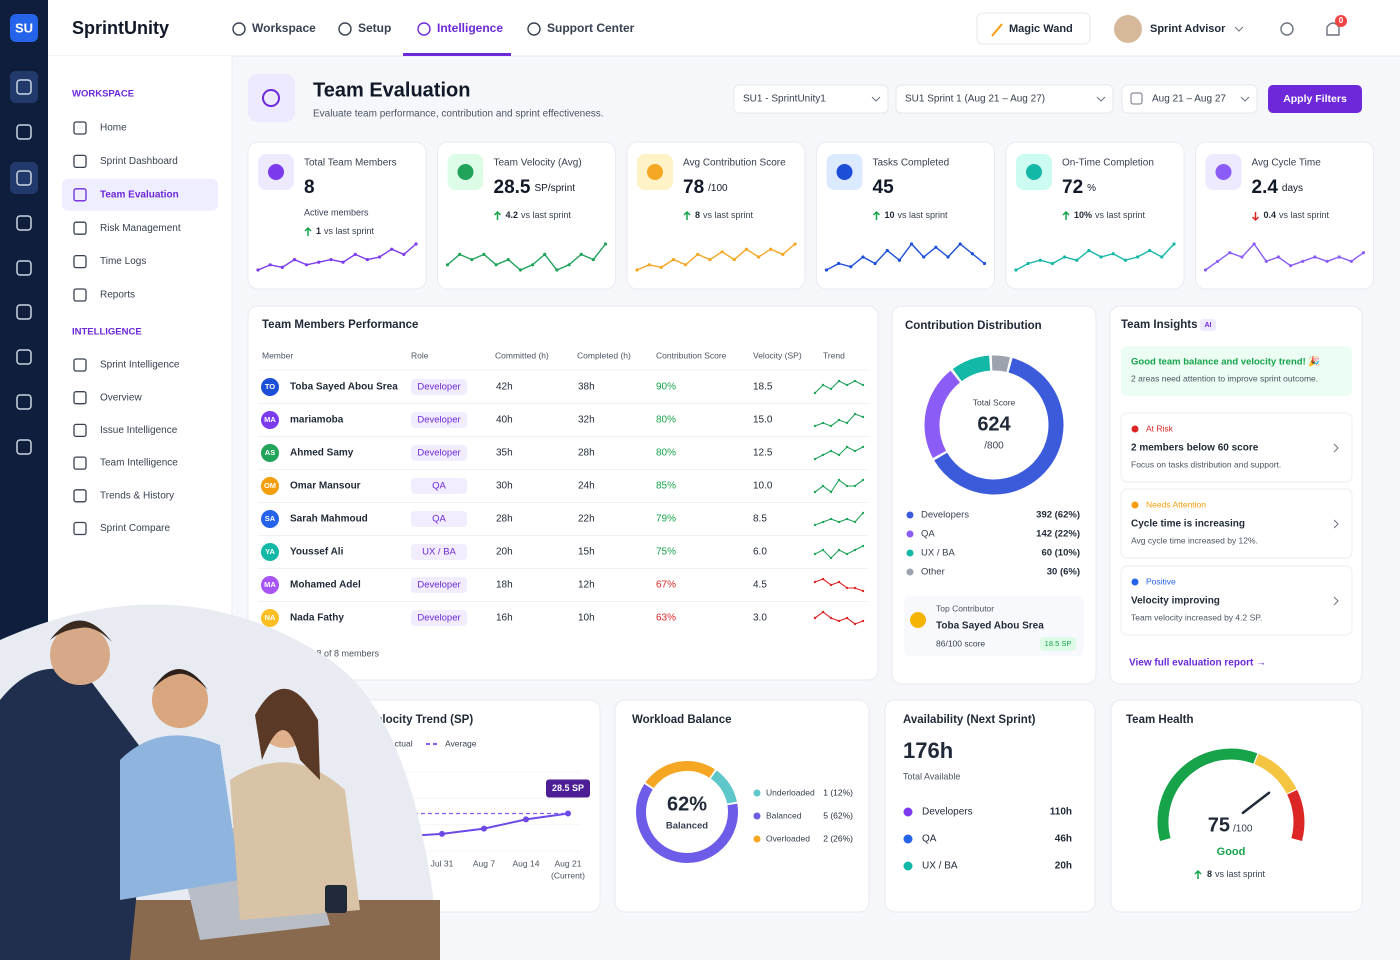 The height and width of the screenshot is (960, 1400). I want to click on report-link: View full evaluation report →, so click(1197, 663).